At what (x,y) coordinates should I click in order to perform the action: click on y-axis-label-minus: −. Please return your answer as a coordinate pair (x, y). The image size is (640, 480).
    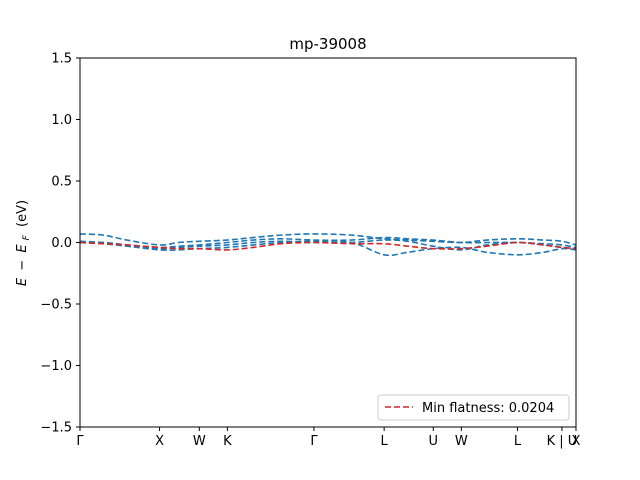
    Looking at the image, I should click on (22, 265).